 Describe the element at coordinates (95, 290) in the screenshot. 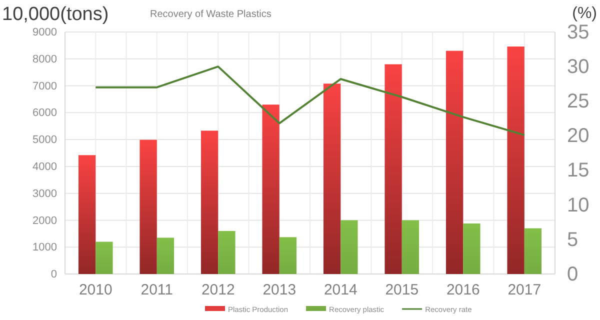

I see `x-tick-label: 2010` at that location.